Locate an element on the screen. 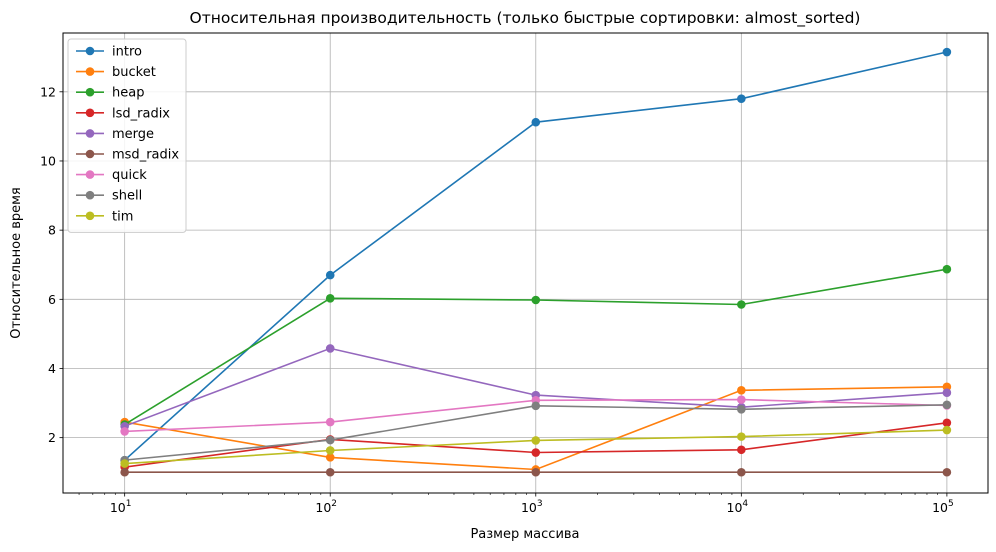 The height and width of the screenshot is (552, 996). legend-item-lsd_radix: lsd_radix is located at coordinates (123, 113).